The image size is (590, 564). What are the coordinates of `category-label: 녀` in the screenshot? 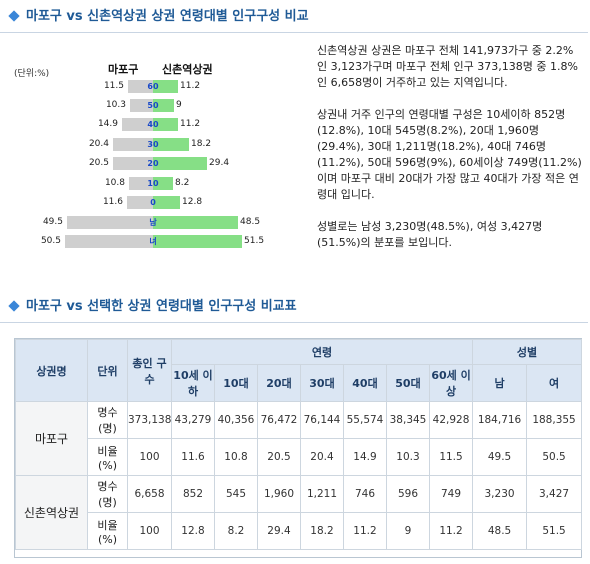 It's located at (153, 241).